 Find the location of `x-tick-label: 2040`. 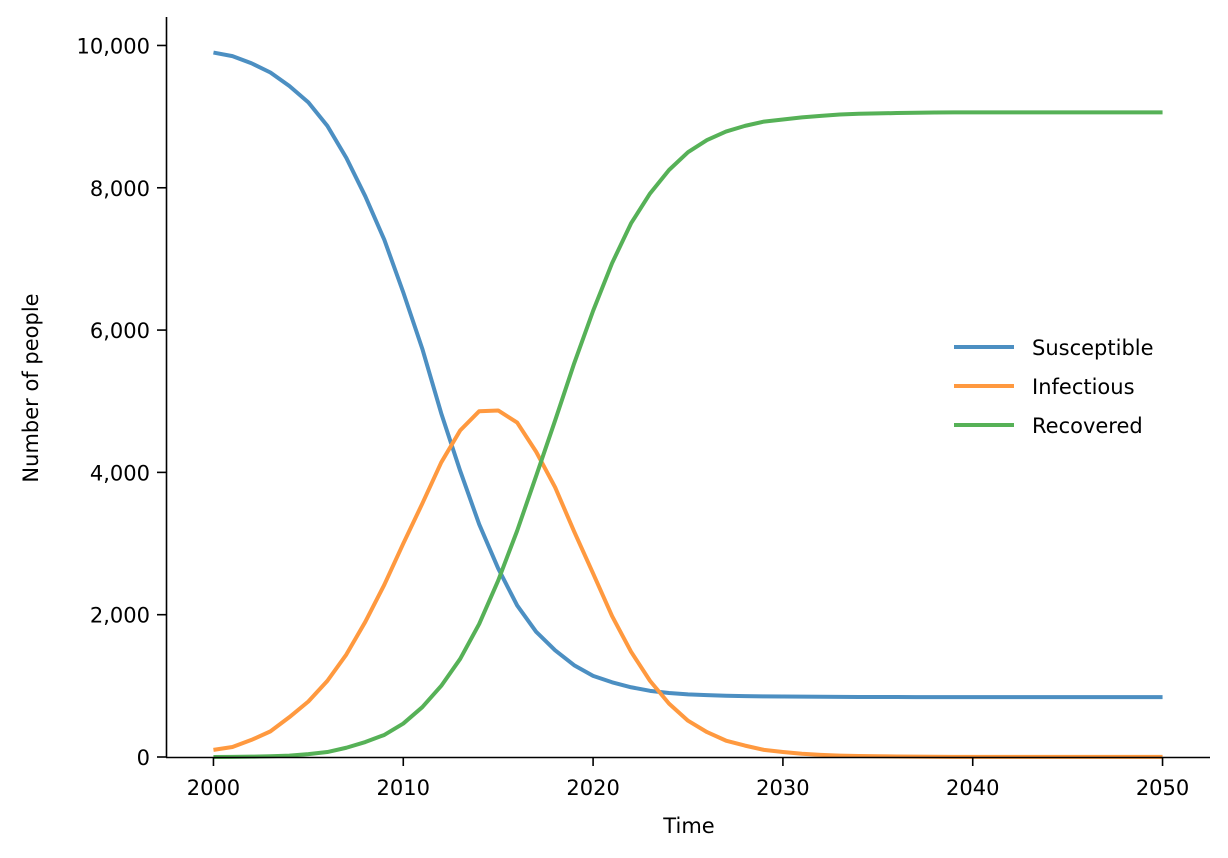

x-tick-label: 2040 is located at coordinates (972, 788).